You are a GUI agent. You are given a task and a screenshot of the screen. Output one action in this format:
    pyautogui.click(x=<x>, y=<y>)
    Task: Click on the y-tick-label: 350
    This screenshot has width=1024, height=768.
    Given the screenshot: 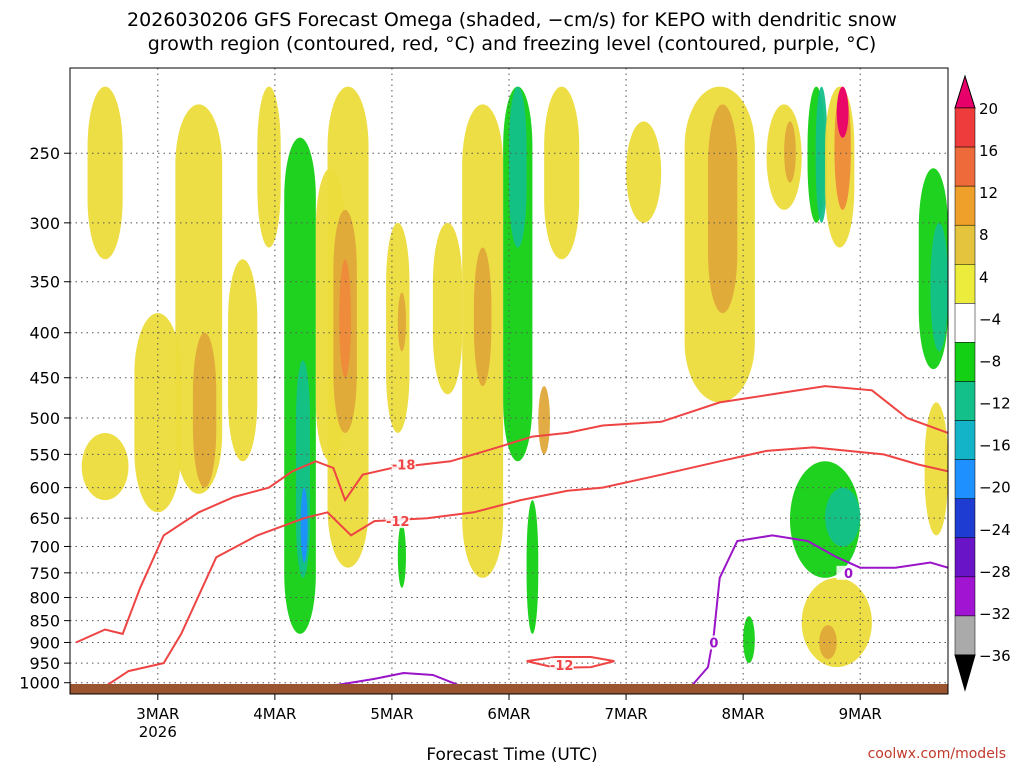 What is the action you would take?
    pyautogui.click(x=44, y=282)
    